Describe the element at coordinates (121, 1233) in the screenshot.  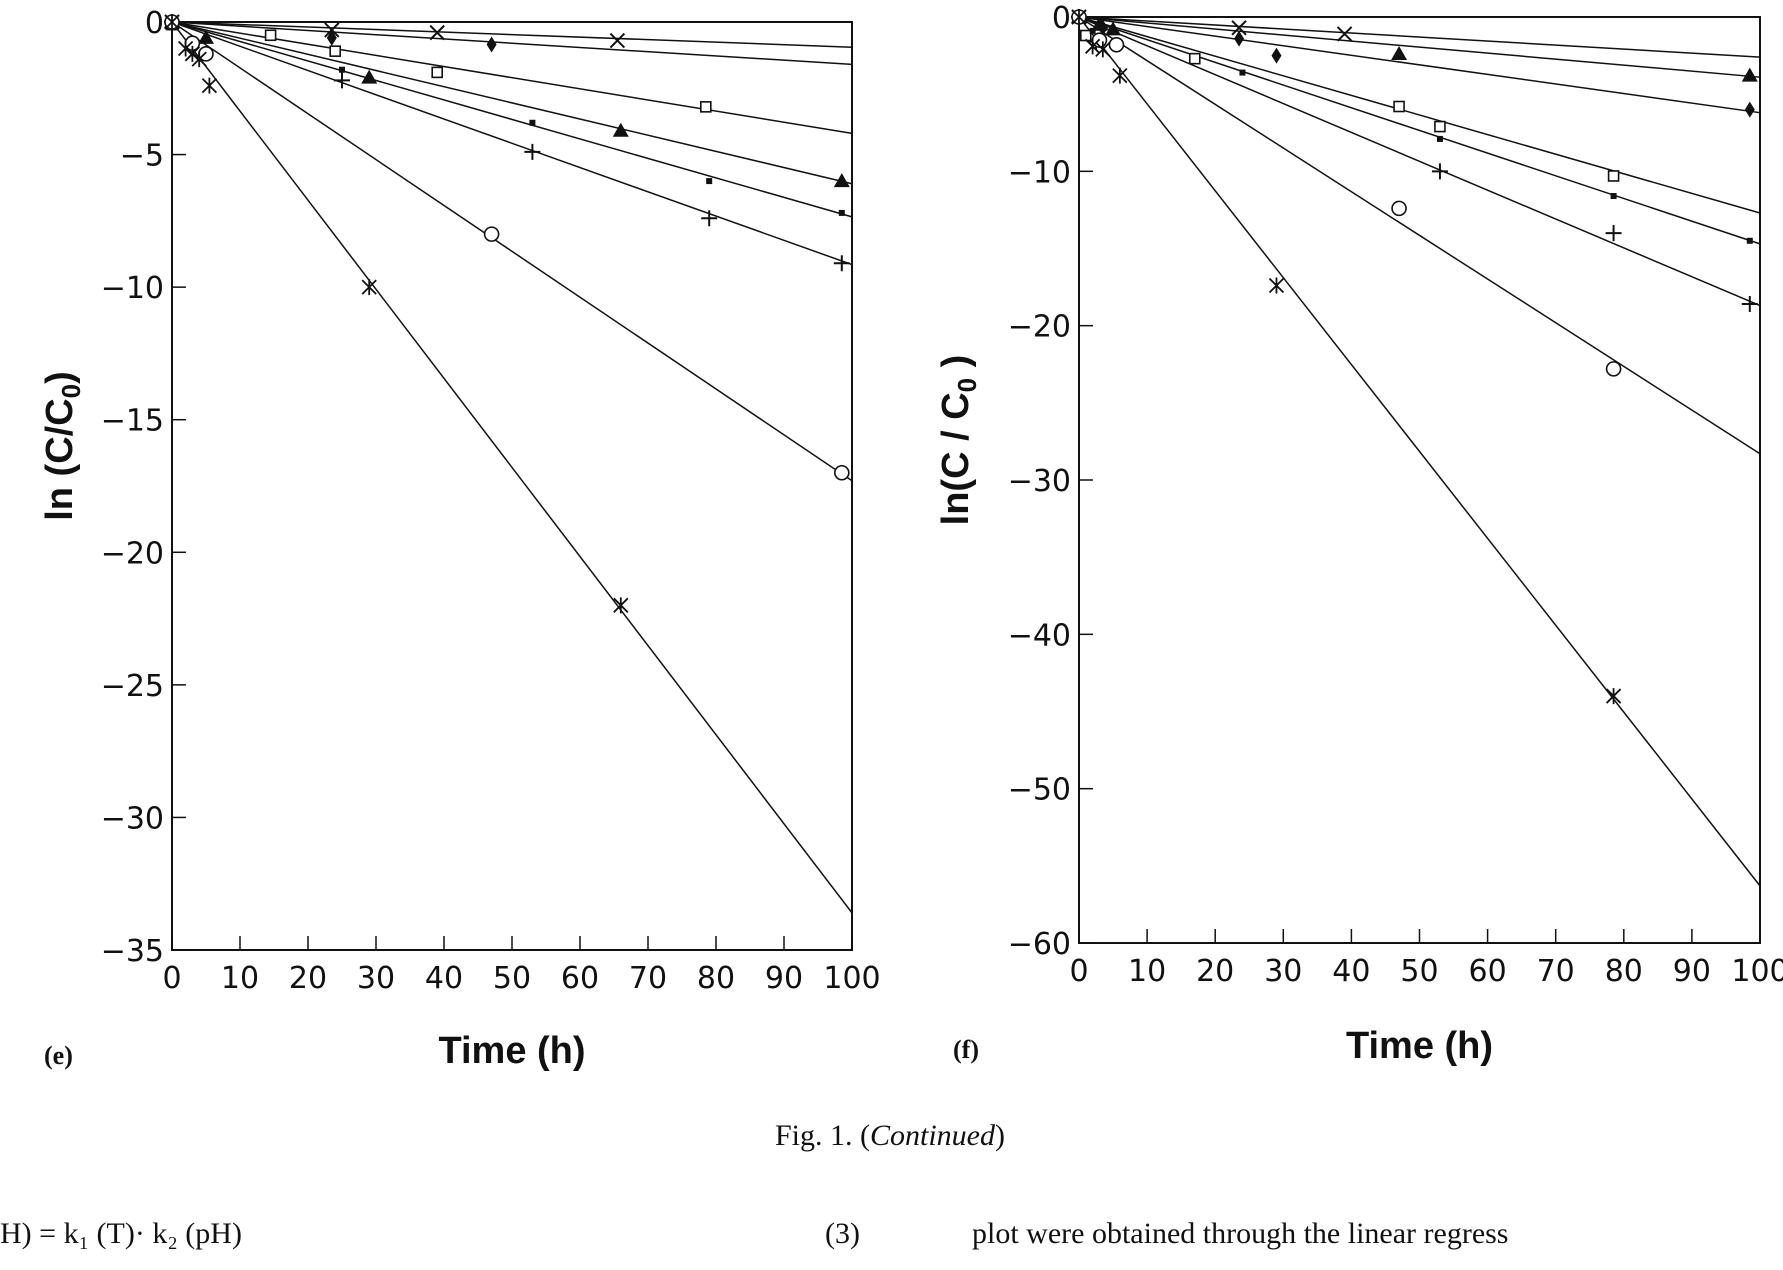
I see `equation-text: H) = k₁ (T)· k₂ (pH)` at that location.